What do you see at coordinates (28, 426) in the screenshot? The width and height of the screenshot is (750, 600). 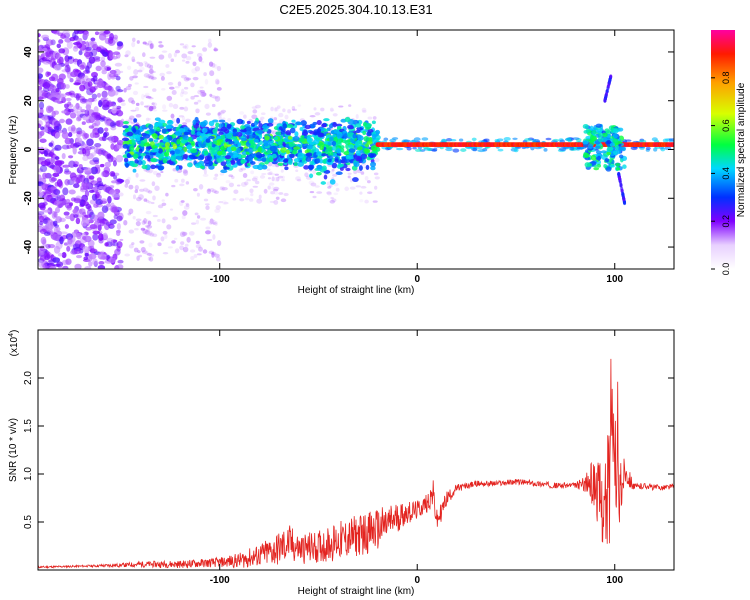 I see `y-tick-label: 1.5` at bounding box center [28, 426].